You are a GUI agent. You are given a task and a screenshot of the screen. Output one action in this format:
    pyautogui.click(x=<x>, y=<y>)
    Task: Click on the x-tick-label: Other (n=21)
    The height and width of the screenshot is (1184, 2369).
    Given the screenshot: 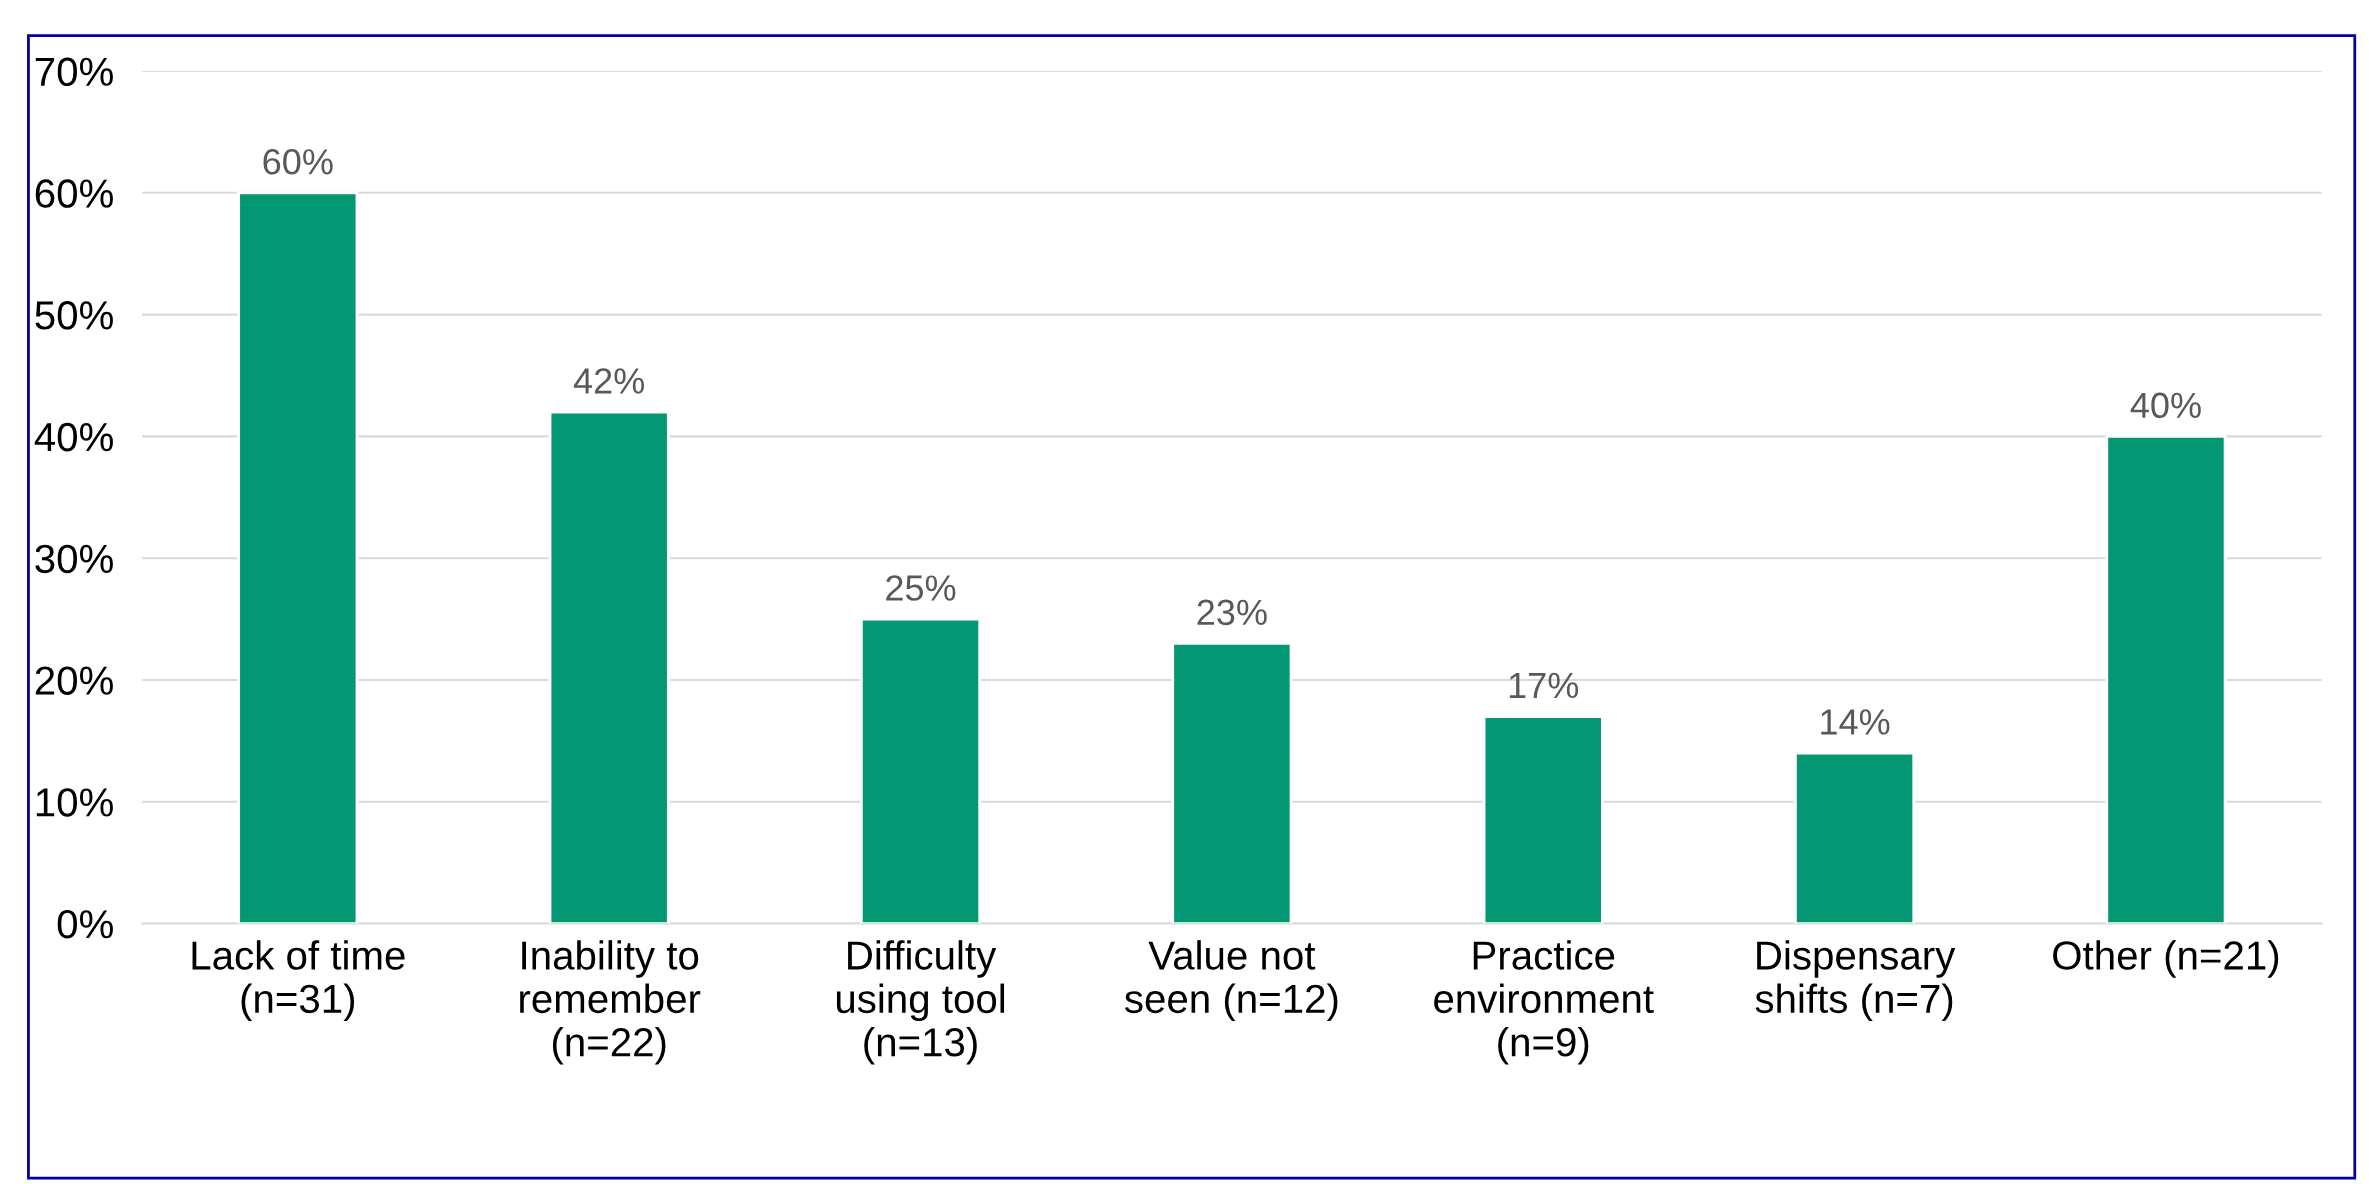 What is the action you would take?
    pyautogui.click(x=2166, y=959)
    